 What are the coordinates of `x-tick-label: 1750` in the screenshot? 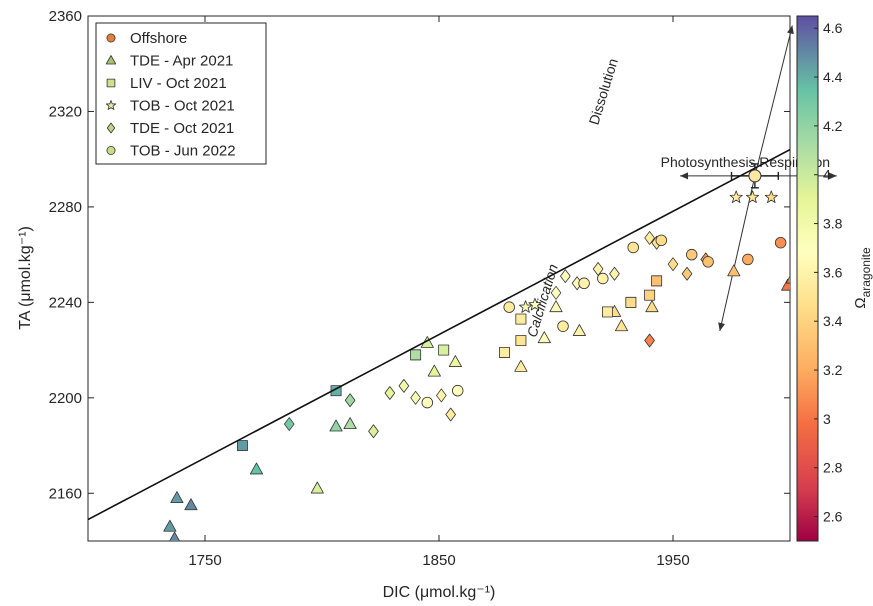 It's located at (204, 560).